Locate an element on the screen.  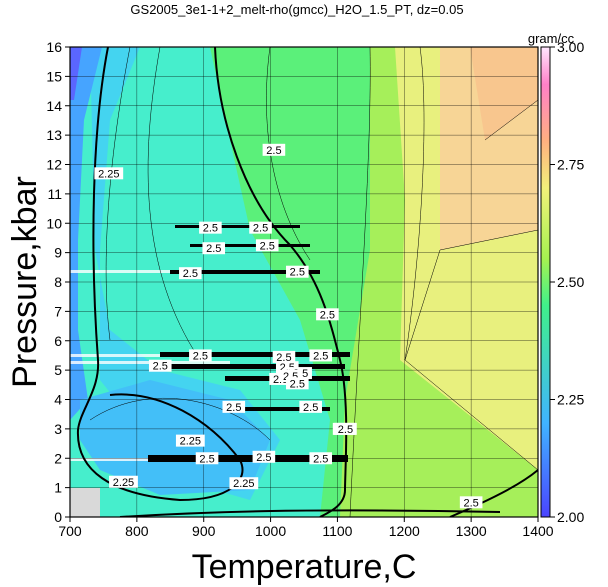
colorbar-tick-label: 3.00 is located at coordinates (570, 47).